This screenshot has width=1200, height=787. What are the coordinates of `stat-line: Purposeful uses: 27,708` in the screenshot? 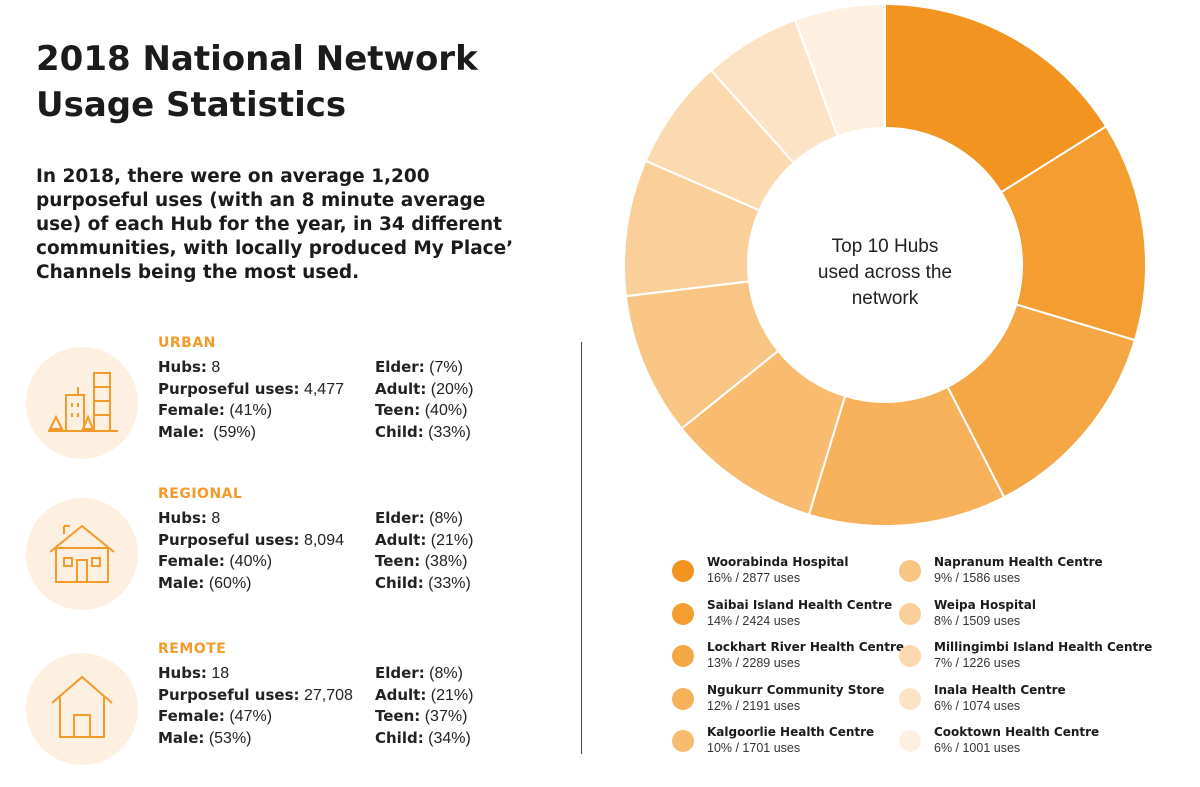 It's located at (255, 696).